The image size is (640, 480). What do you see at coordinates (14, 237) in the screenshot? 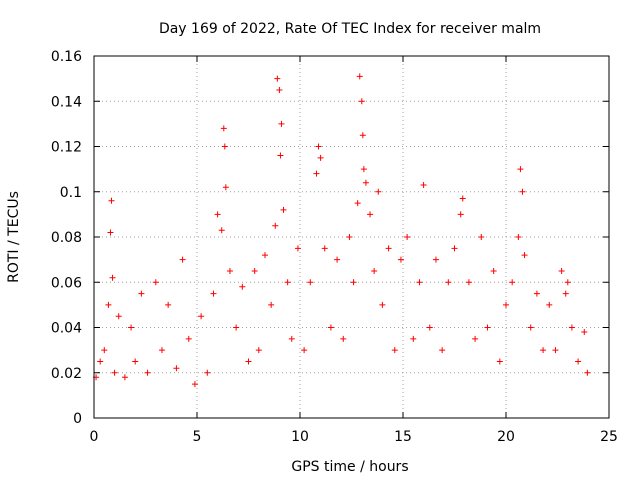
I see `y-axis-label: ROTI / TECUs` at bounding box center [14, 237].